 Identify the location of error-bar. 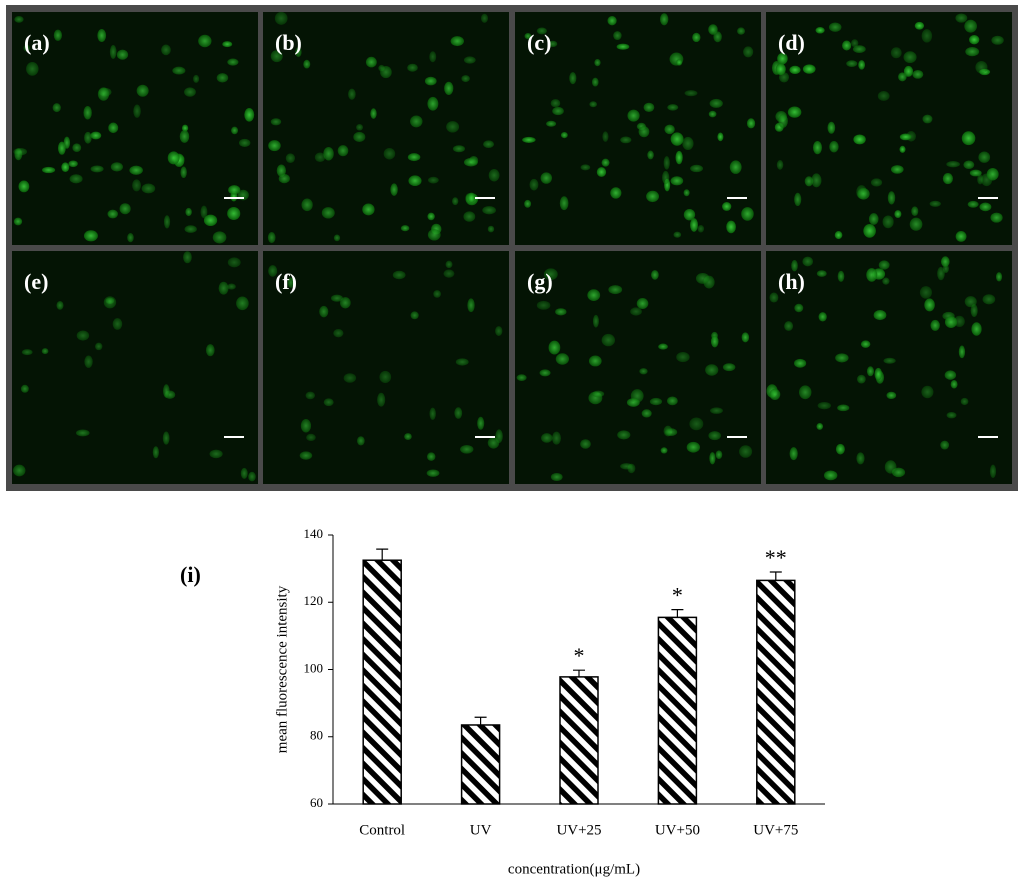
(677, 613).